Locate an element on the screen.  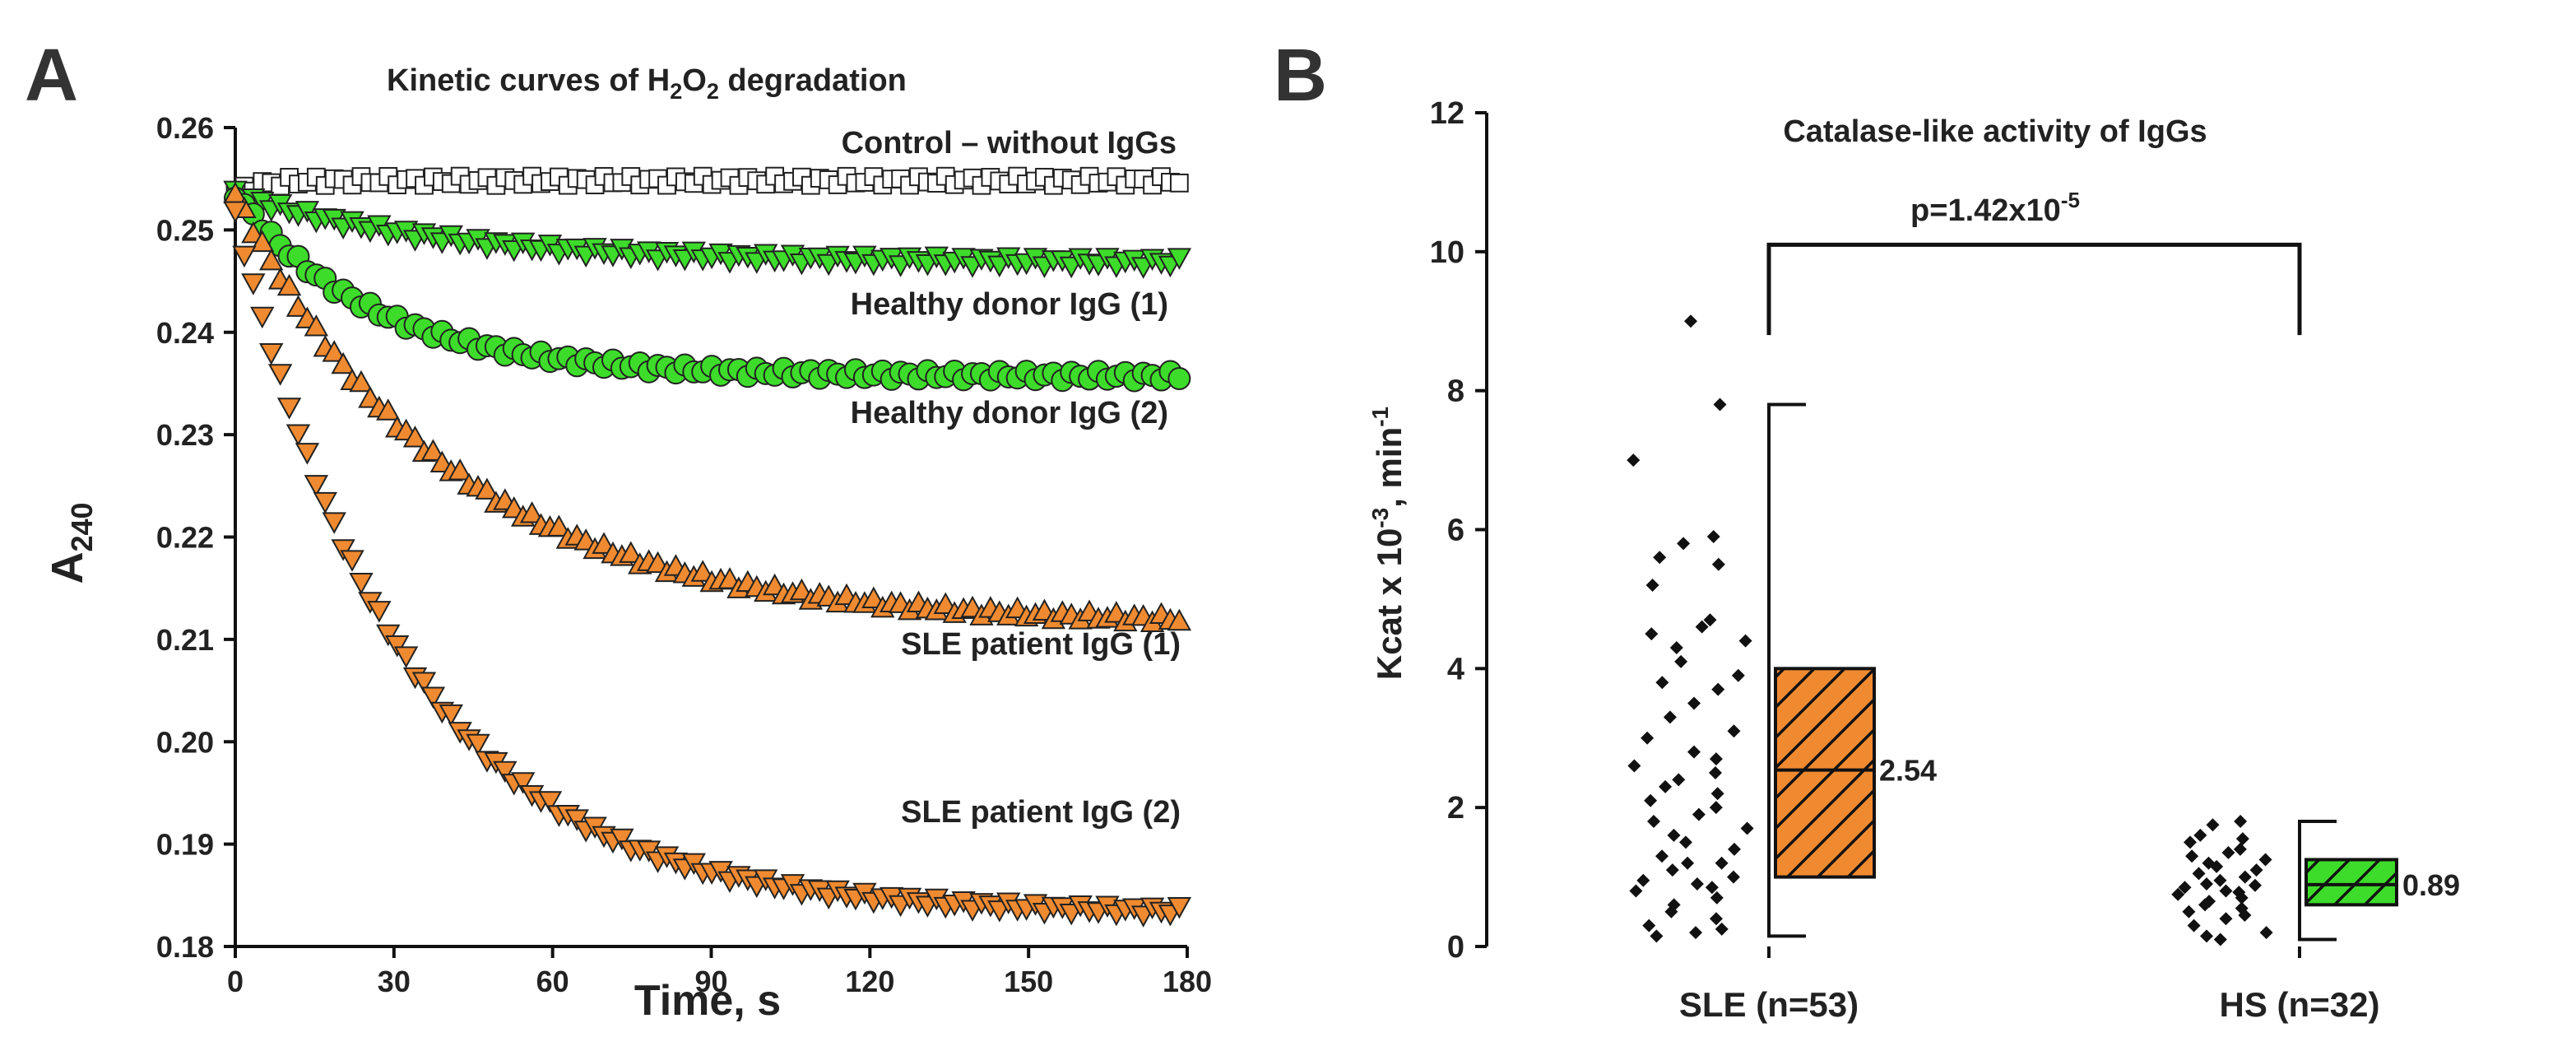
x-tick-label: 60 is located at coordinates (552, 982).